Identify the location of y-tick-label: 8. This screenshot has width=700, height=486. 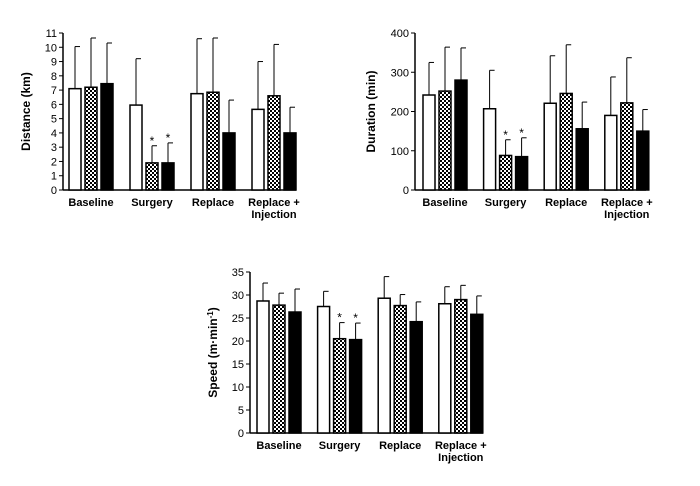
(54, 77).